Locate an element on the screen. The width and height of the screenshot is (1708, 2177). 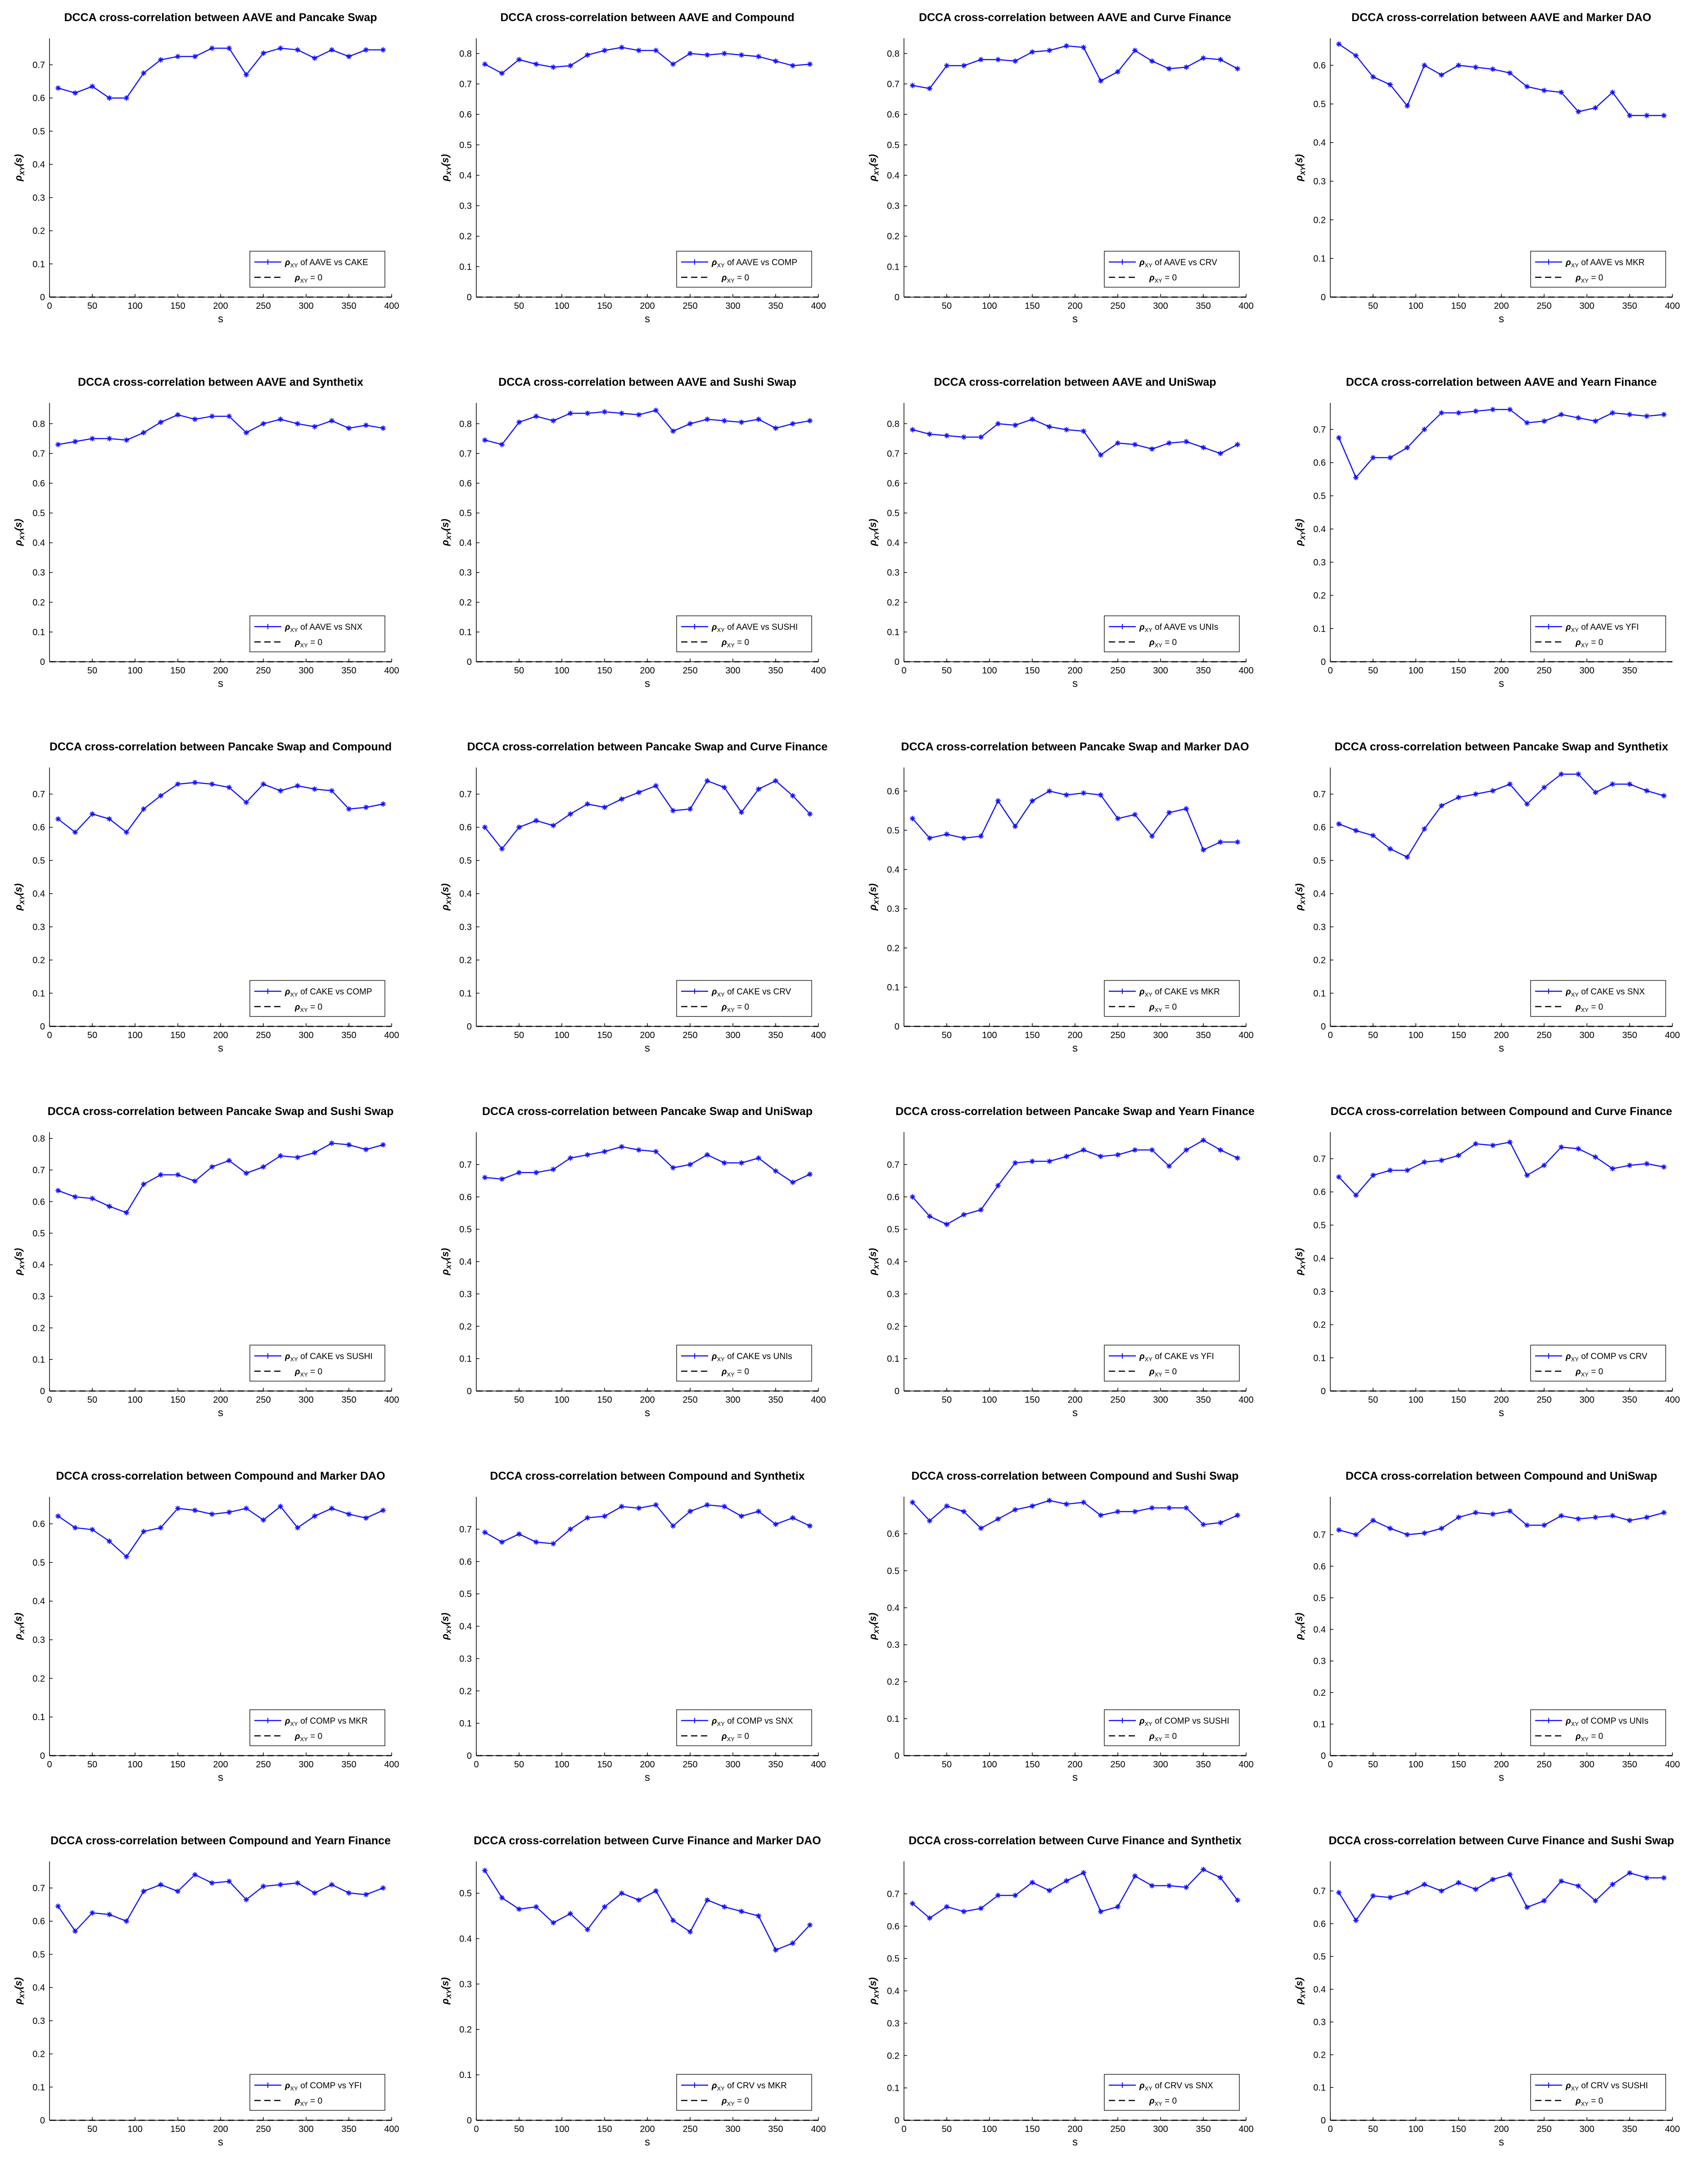
legend-zero-label: ρXY = 0 is located at coordinates (308, 1372).